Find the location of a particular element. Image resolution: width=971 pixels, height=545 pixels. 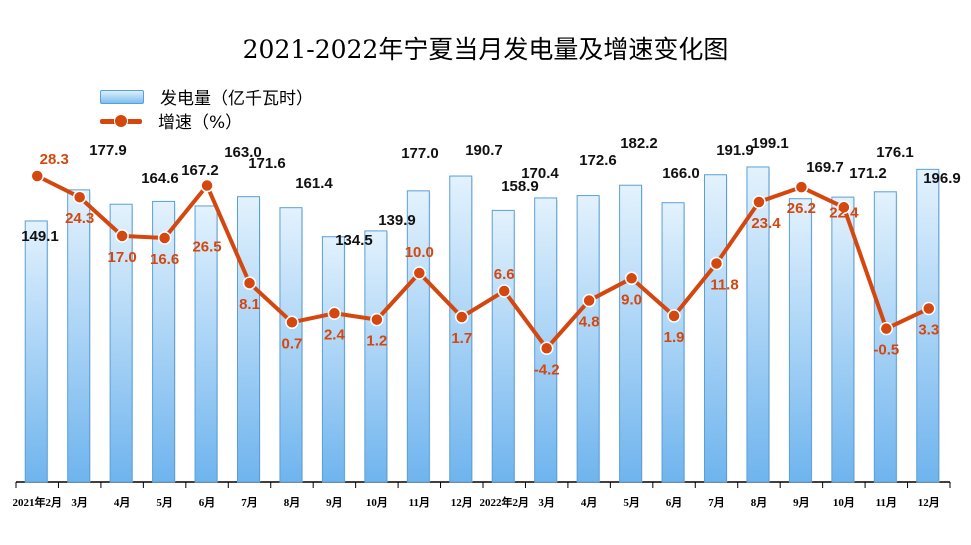

bar-value-label: 167.2 is located at coordinates (200, 170).